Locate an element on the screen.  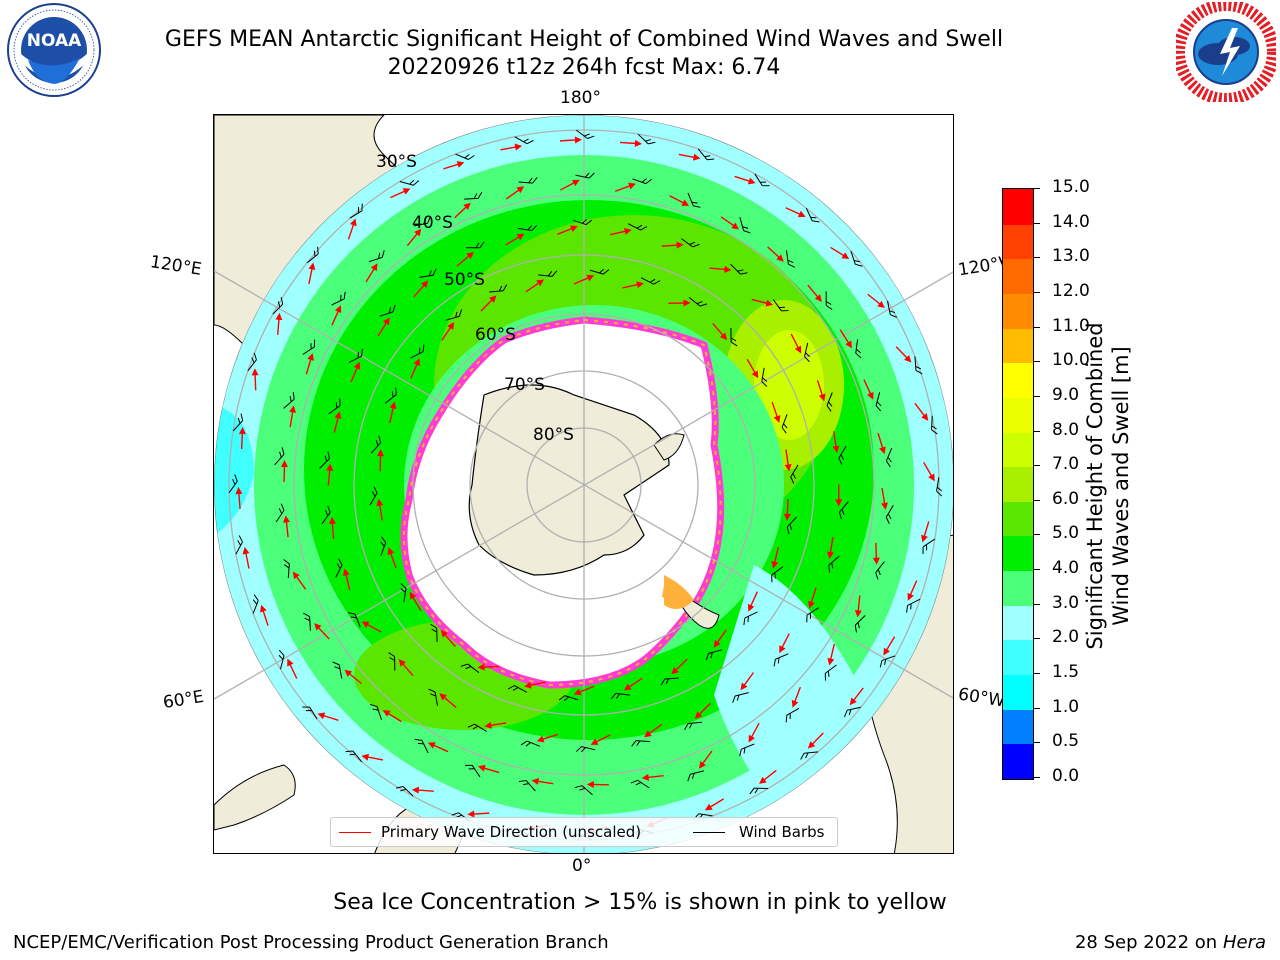
colorbar-tick-label: 7.0 is located at coordinates (1066, 464).